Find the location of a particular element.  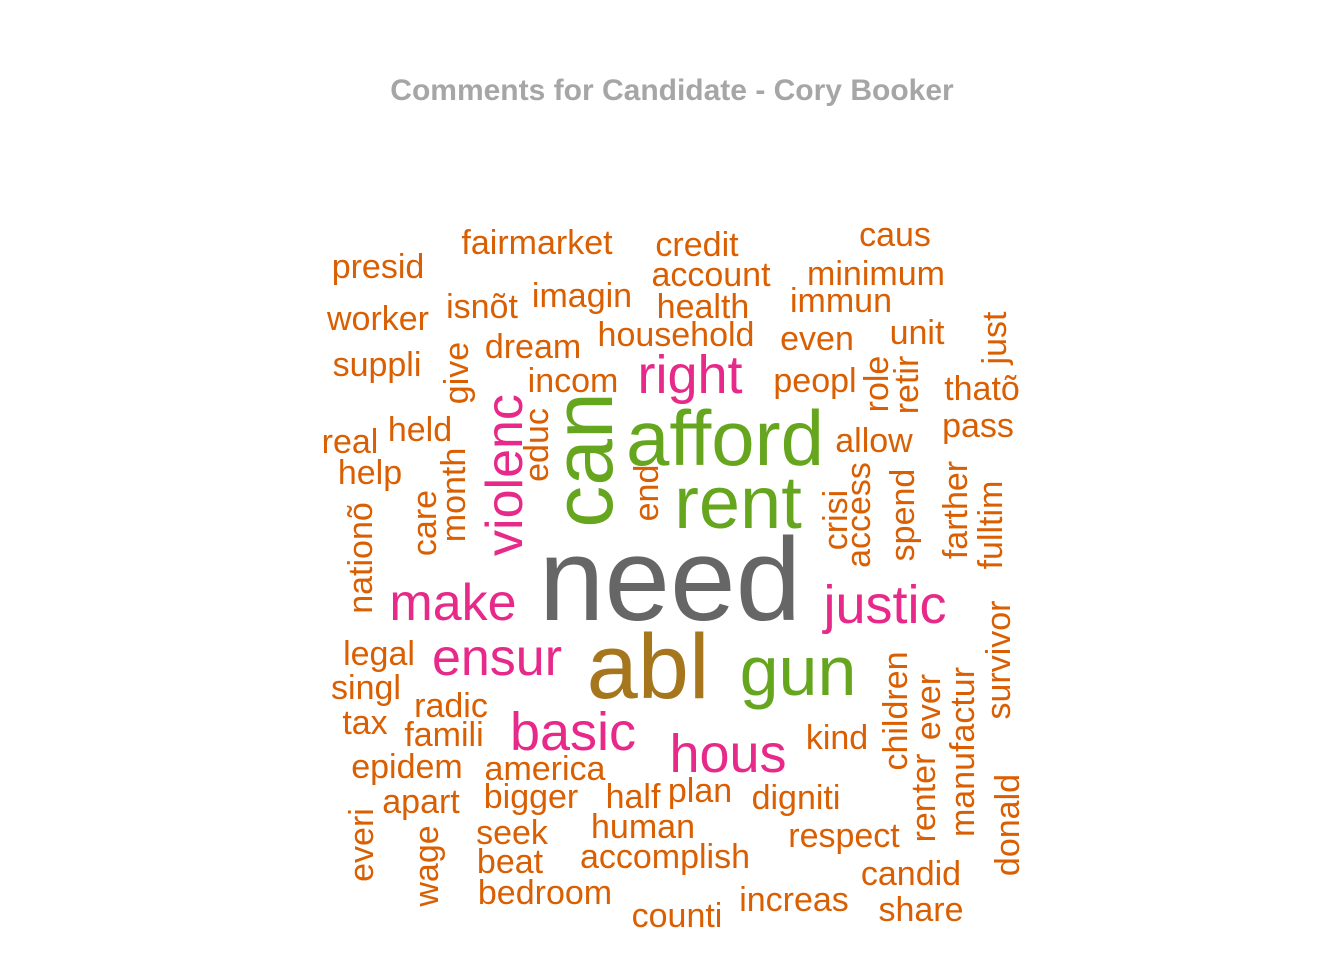

word-respect: respect is located at coordinates (844, 836).